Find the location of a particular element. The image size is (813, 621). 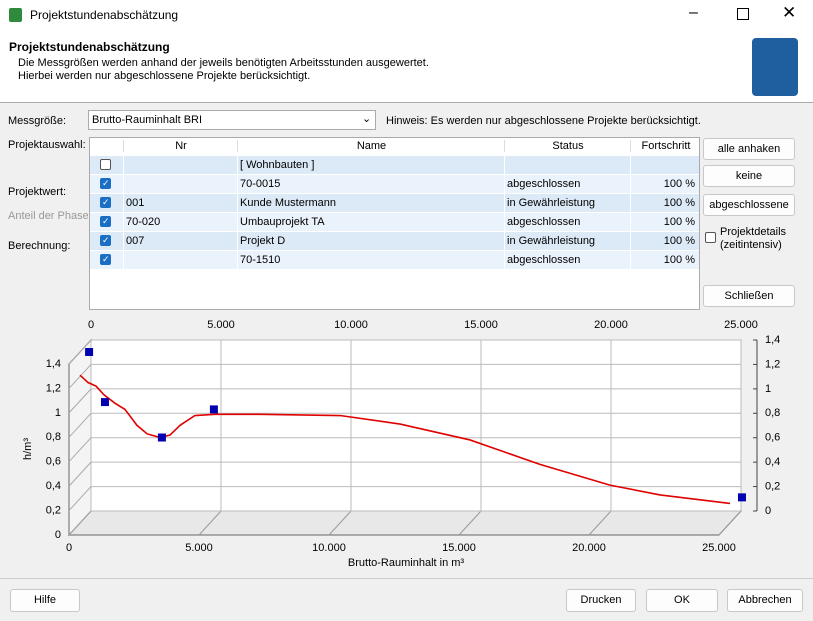

measure-label: Messgröße: is located at coordinates (37, 121).